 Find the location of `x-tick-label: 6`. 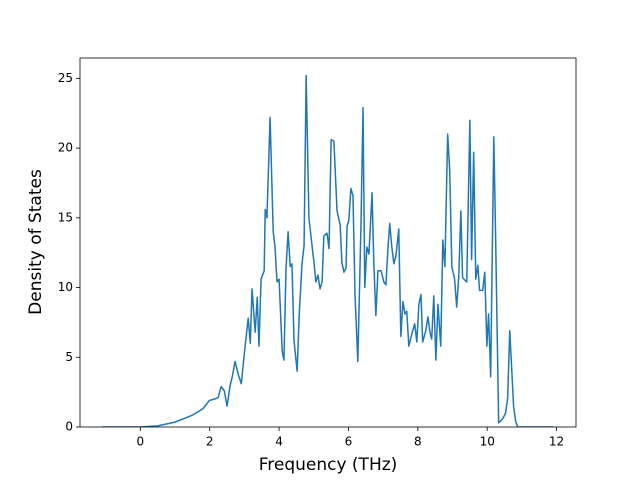

x-tick-label: 6 is located at coordinates (349, 442).